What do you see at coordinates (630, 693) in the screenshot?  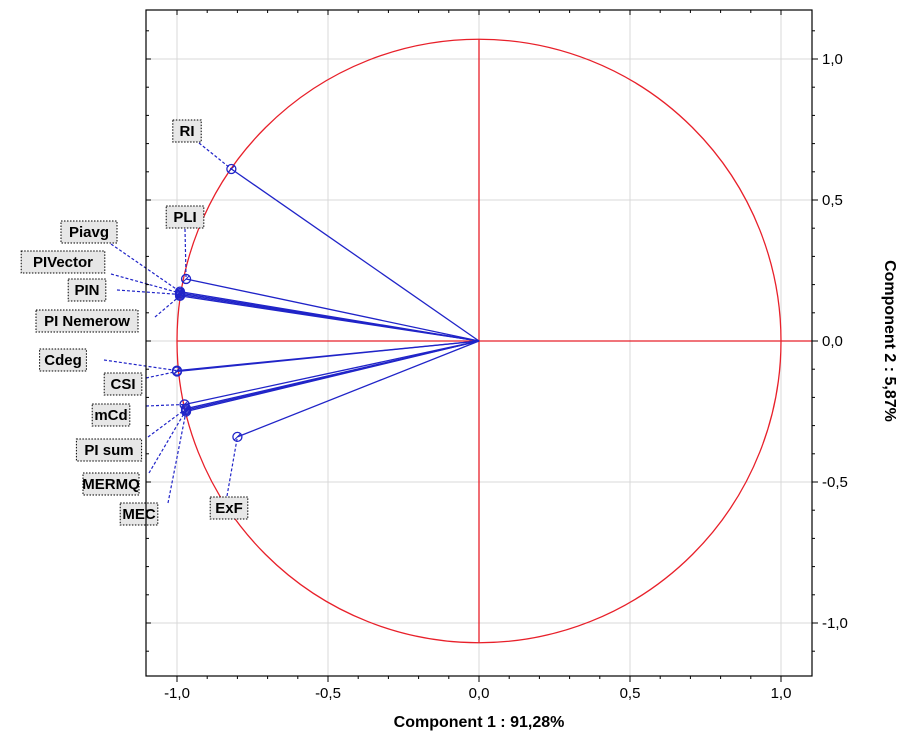 I see `x-tick-label: 0,5` at bounding box center [630, 693].